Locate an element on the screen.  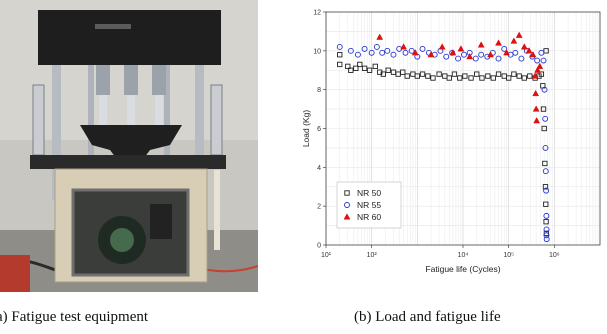
legend-label: NR 60 is located at coordinates (369, 217).